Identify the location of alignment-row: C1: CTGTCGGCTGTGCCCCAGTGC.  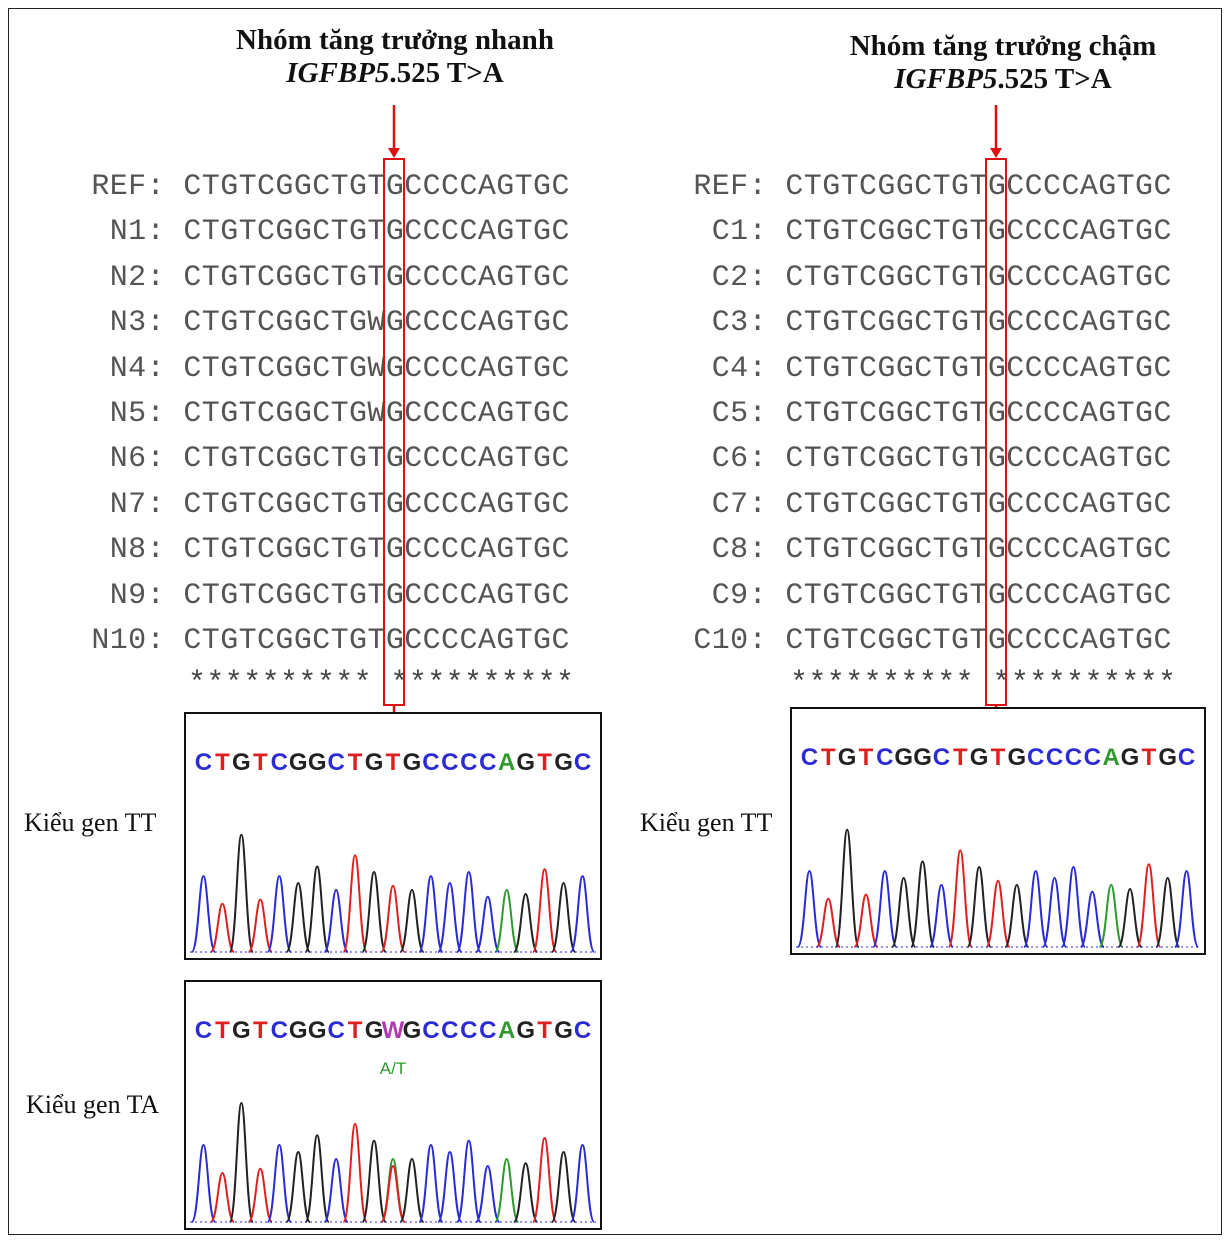
(927, 232).